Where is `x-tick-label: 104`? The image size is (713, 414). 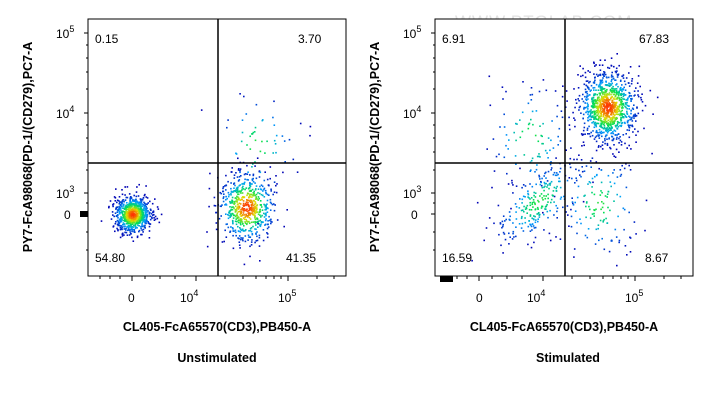 x-tick-label: 104 is located at coordinates (189, 296).